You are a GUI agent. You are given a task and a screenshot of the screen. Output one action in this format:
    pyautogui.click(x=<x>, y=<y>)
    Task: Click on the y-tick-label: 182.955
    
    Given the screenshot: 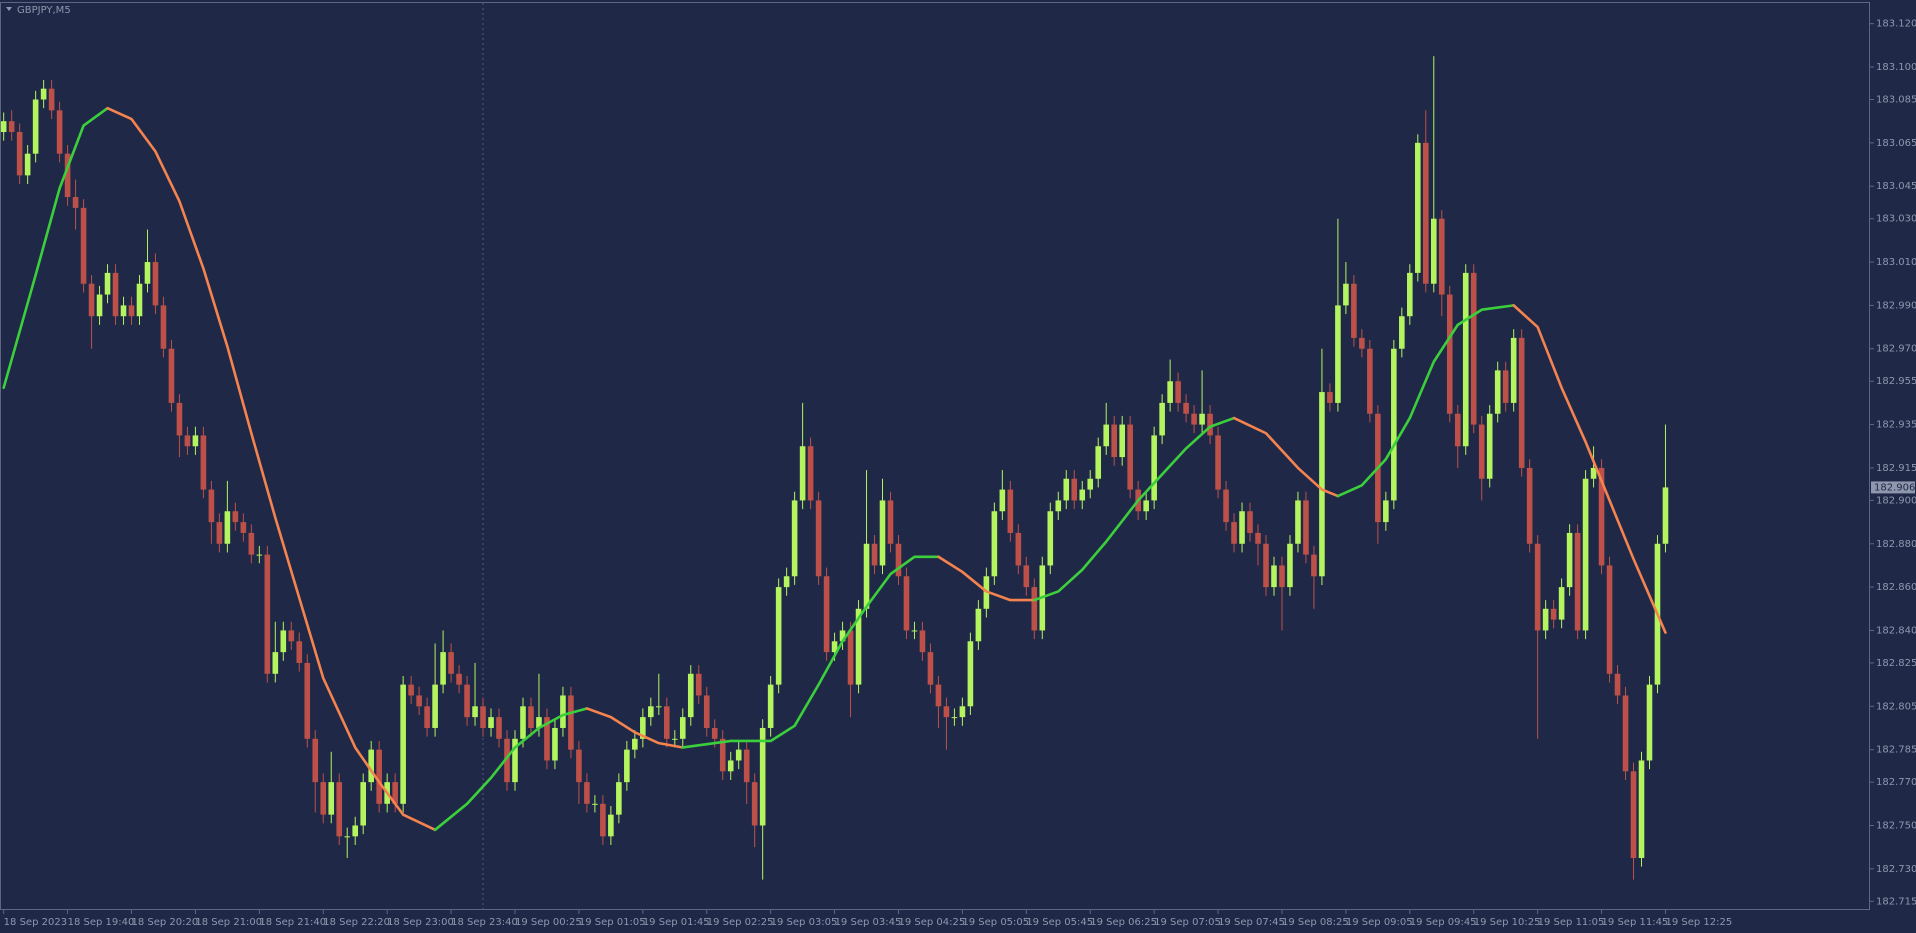 What is the action you would take?
    pyautogui.click(x=1896, y=381)
    